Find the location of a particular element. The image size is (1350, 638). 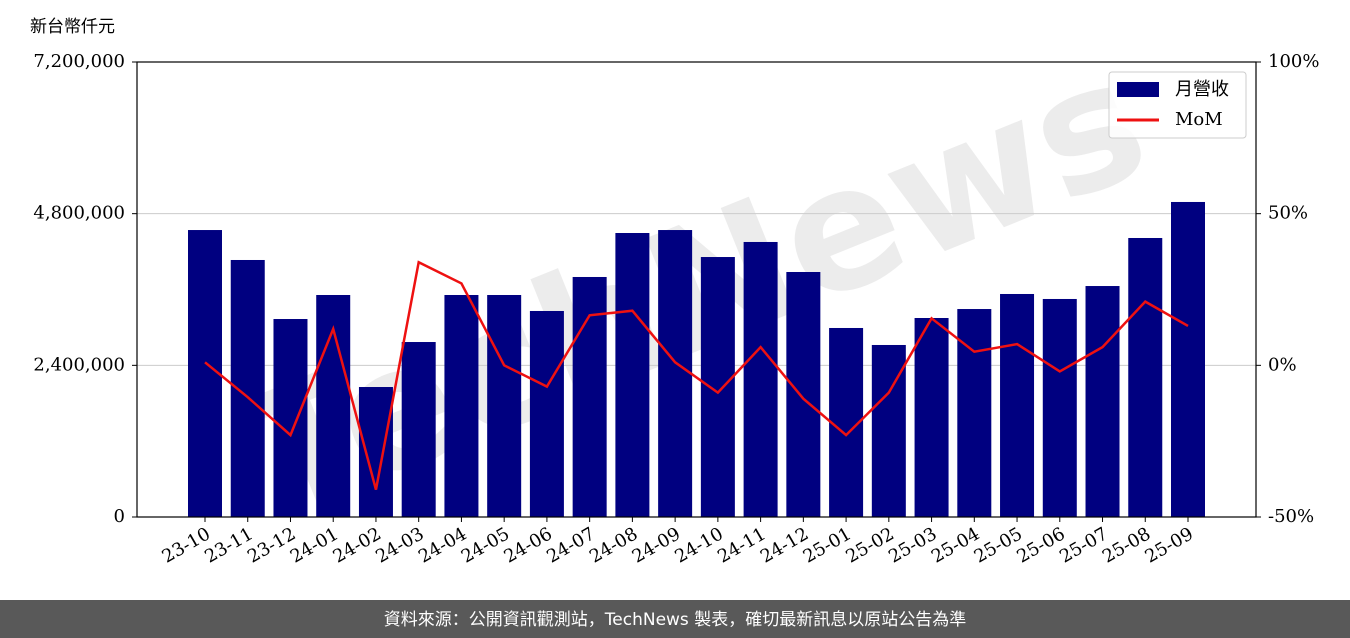

x-tick-label: 25-04 is located at coordinates (955, 545).